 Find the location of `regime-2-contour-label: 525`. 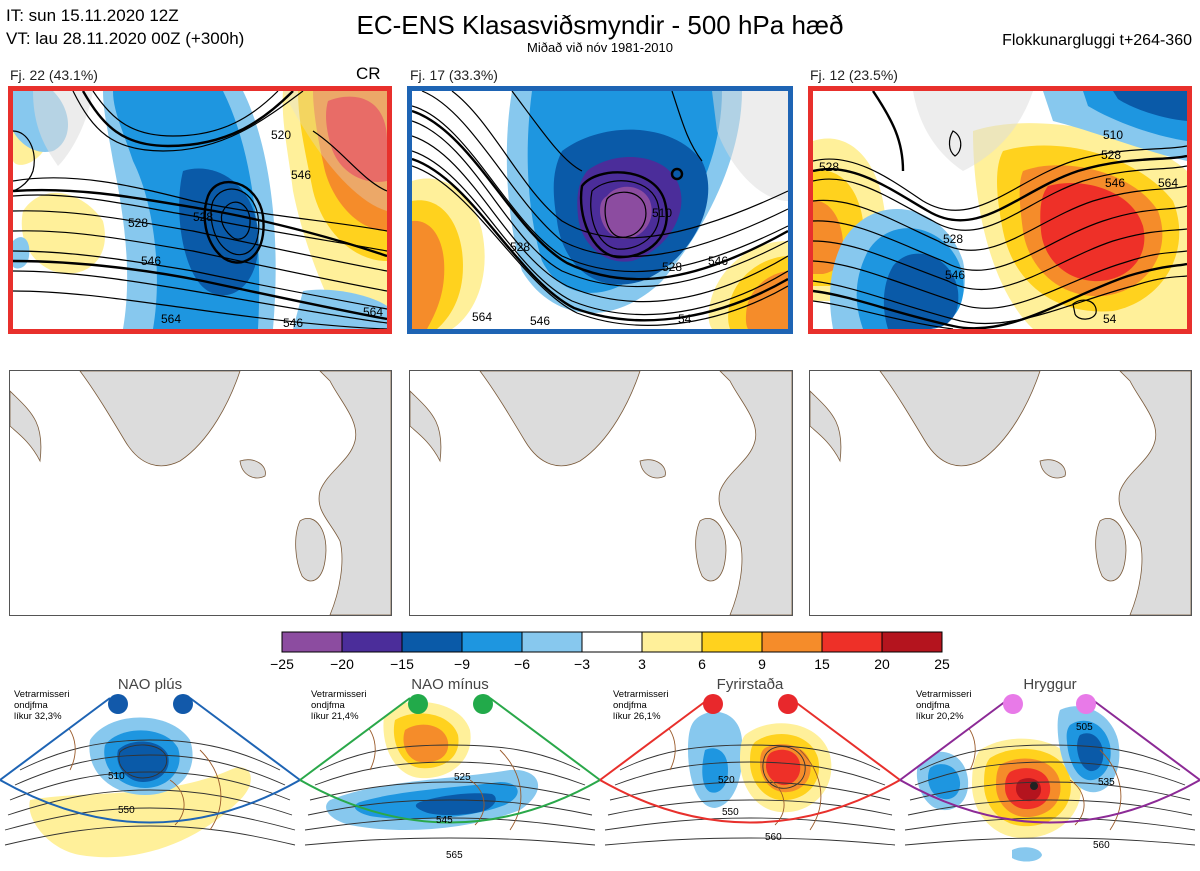

regime-2-contour-label: 525 is located at coordinates (462, 777).